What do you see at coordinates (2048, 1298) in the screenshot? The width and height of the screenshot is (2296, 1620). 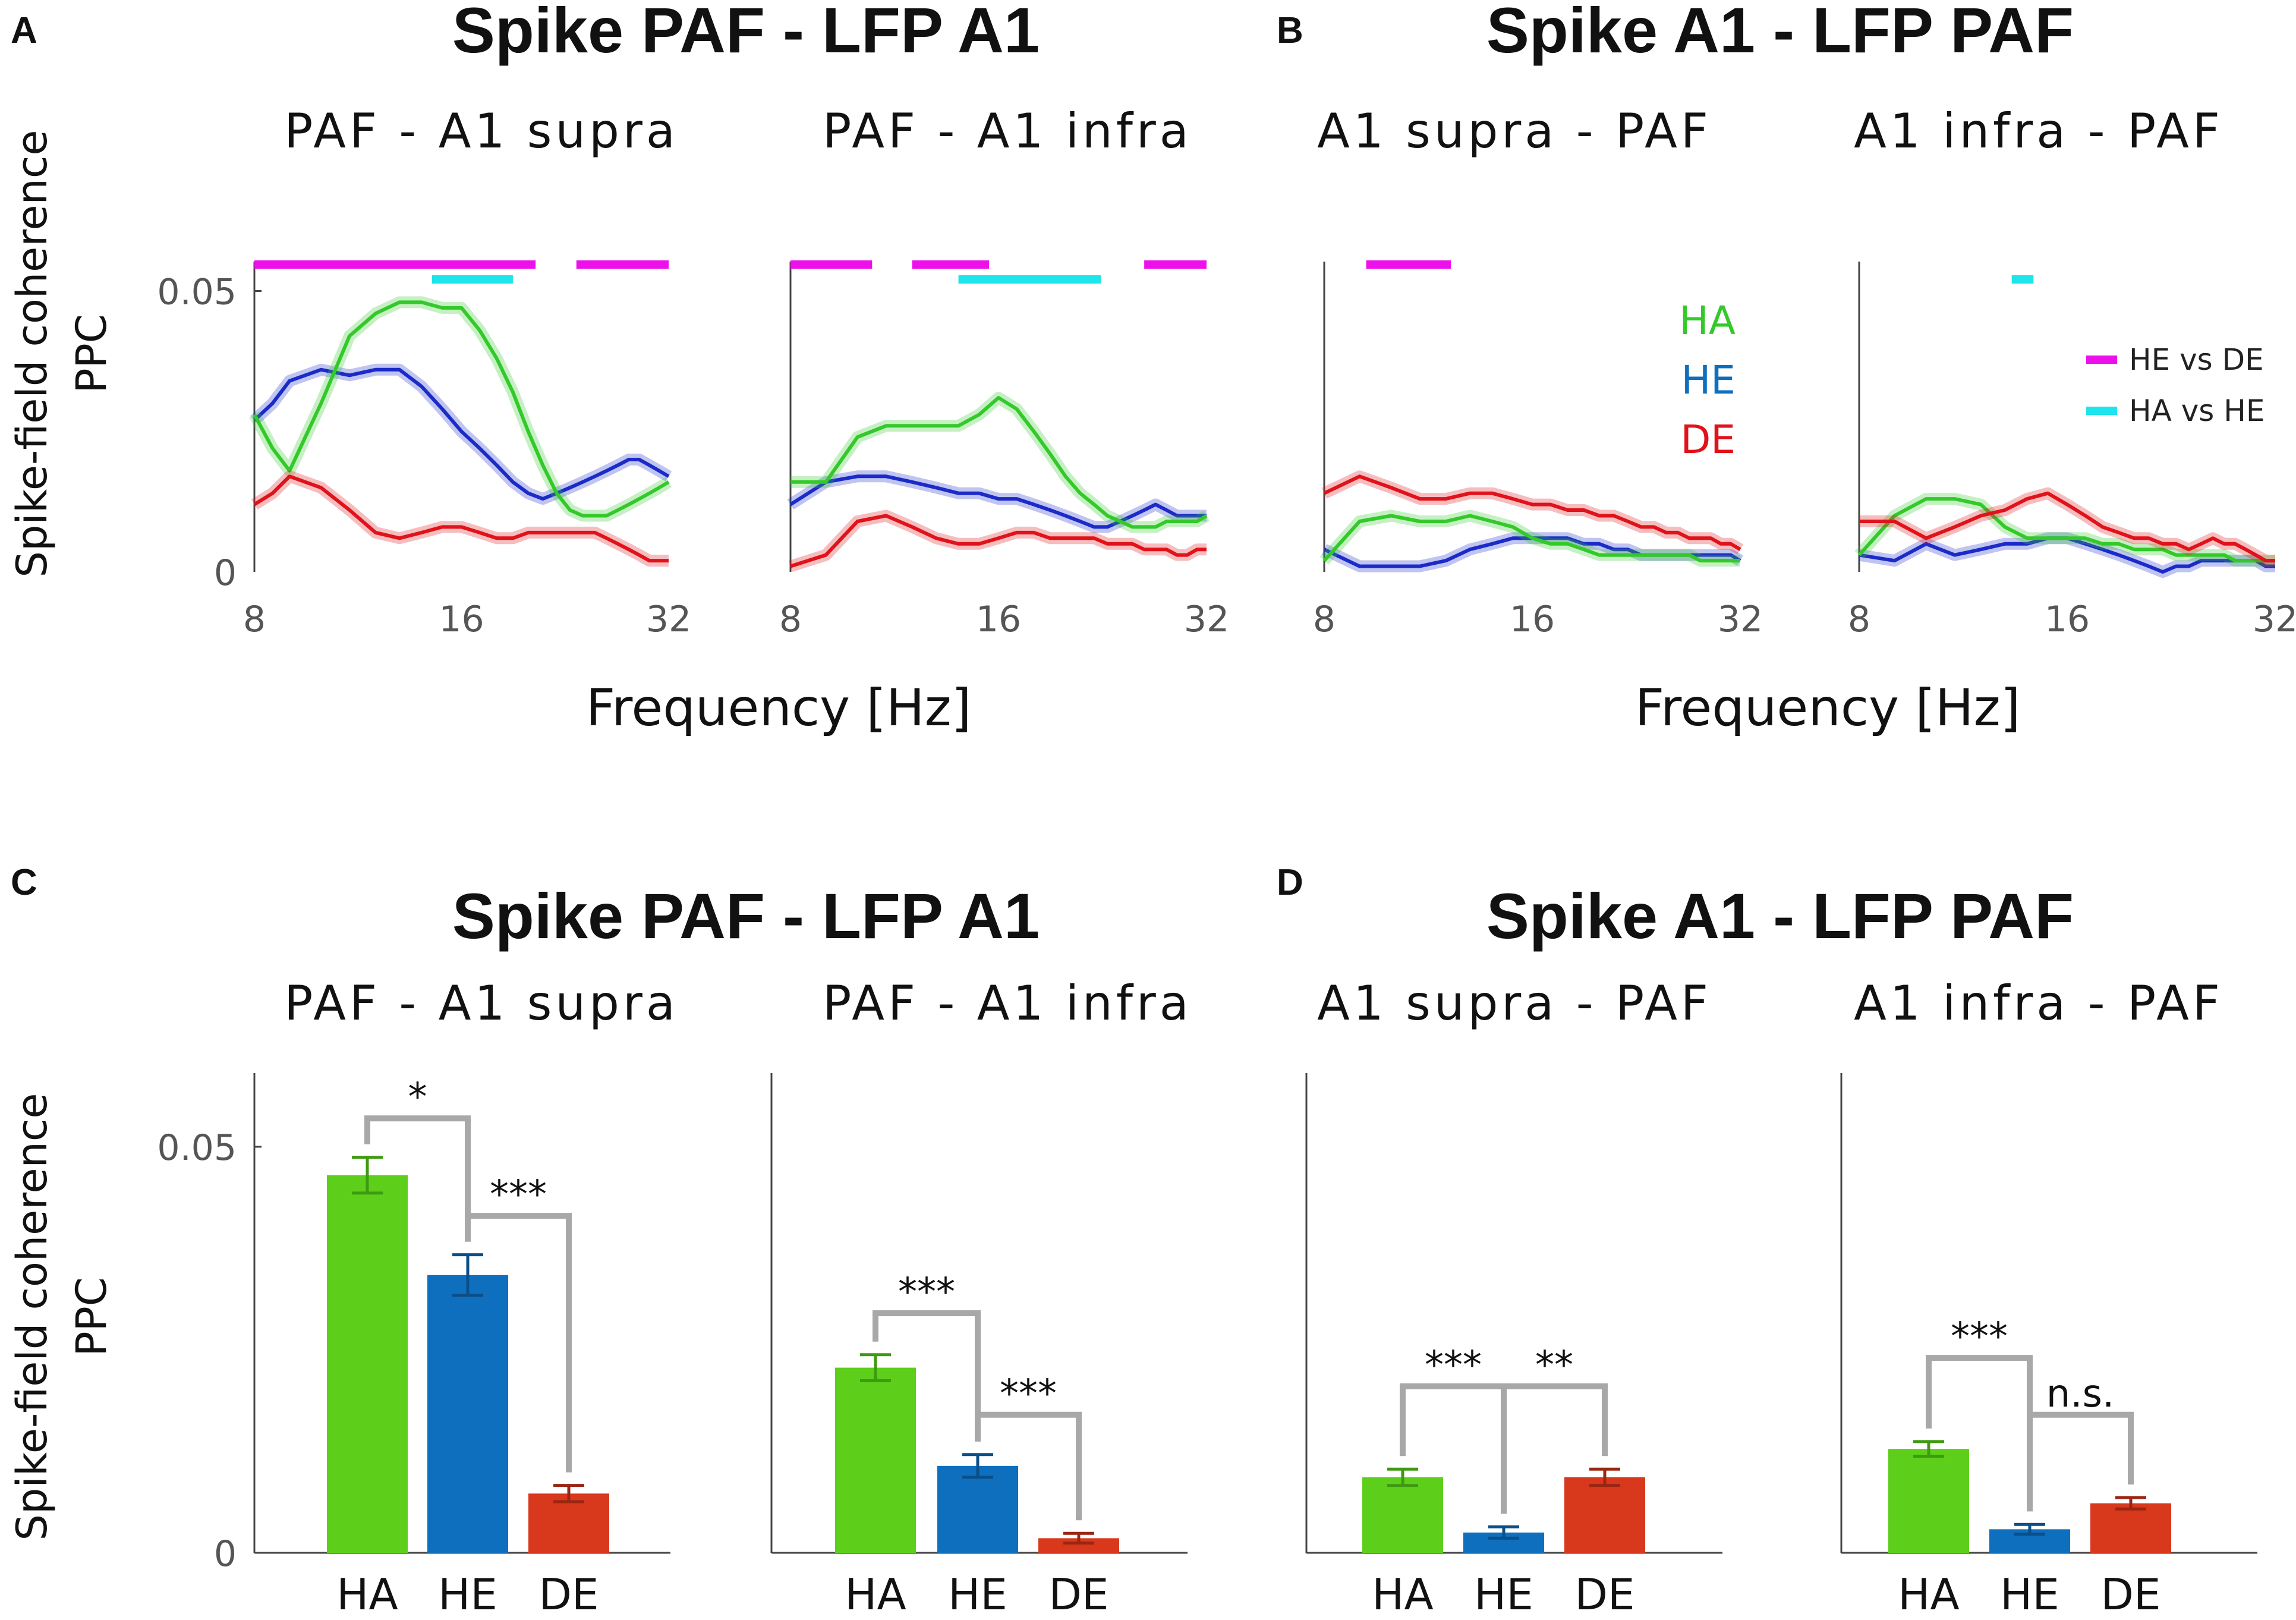 I see `chart-a1-infra-paf-bars: A1 infra - PAF HA HE DE *** n.s.` at bounding box center [2048, 1298].